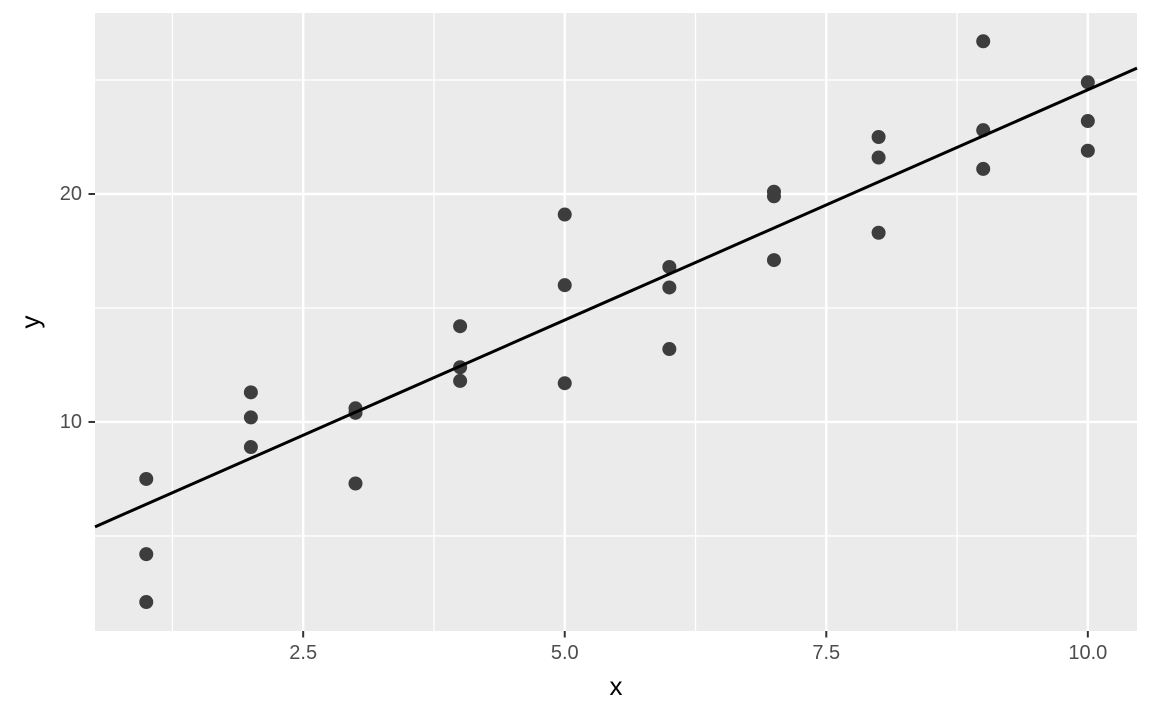  I want to click on x-axis-tick-label-5-0: 5.0, so click(564, 653).